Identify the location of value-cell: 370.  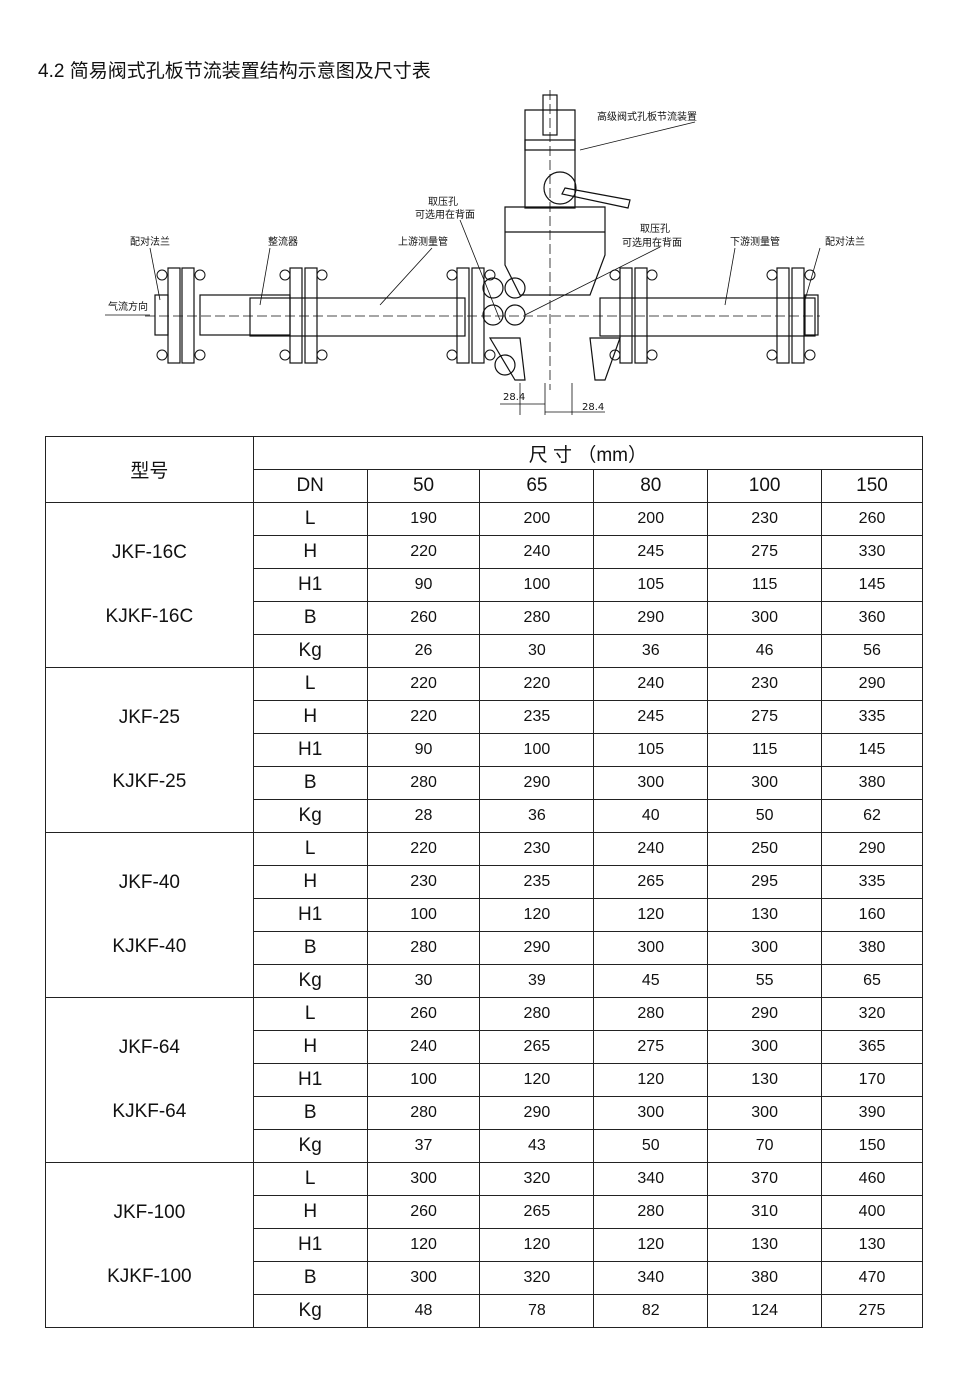
(765, 1179).